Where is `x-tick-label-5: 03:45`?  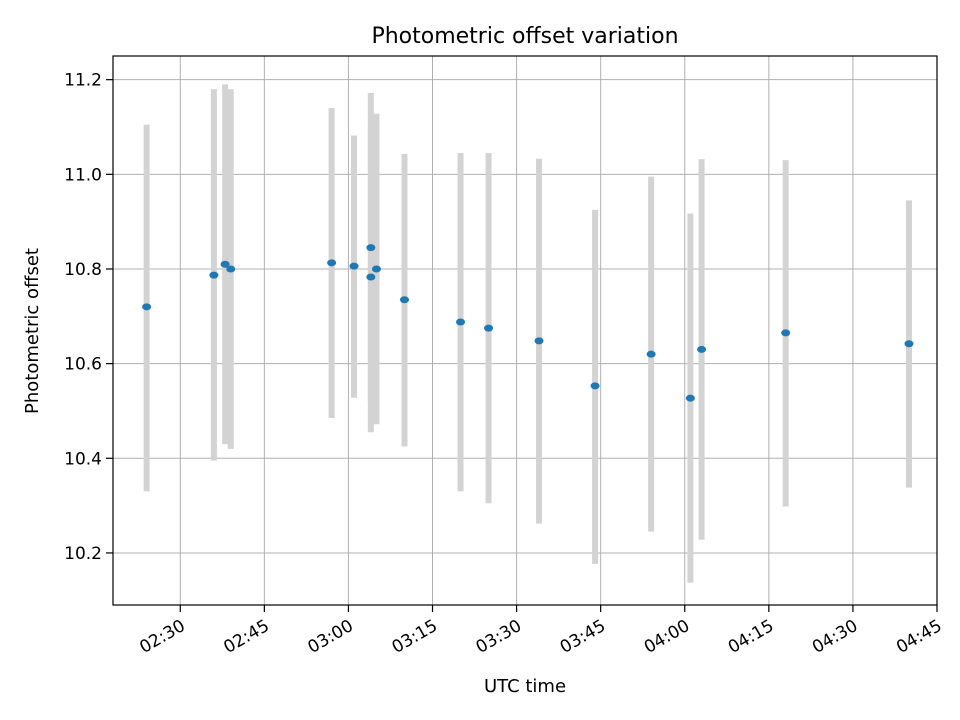 x-tick-label-5: 03:45 is located at coordinates (583, 637).